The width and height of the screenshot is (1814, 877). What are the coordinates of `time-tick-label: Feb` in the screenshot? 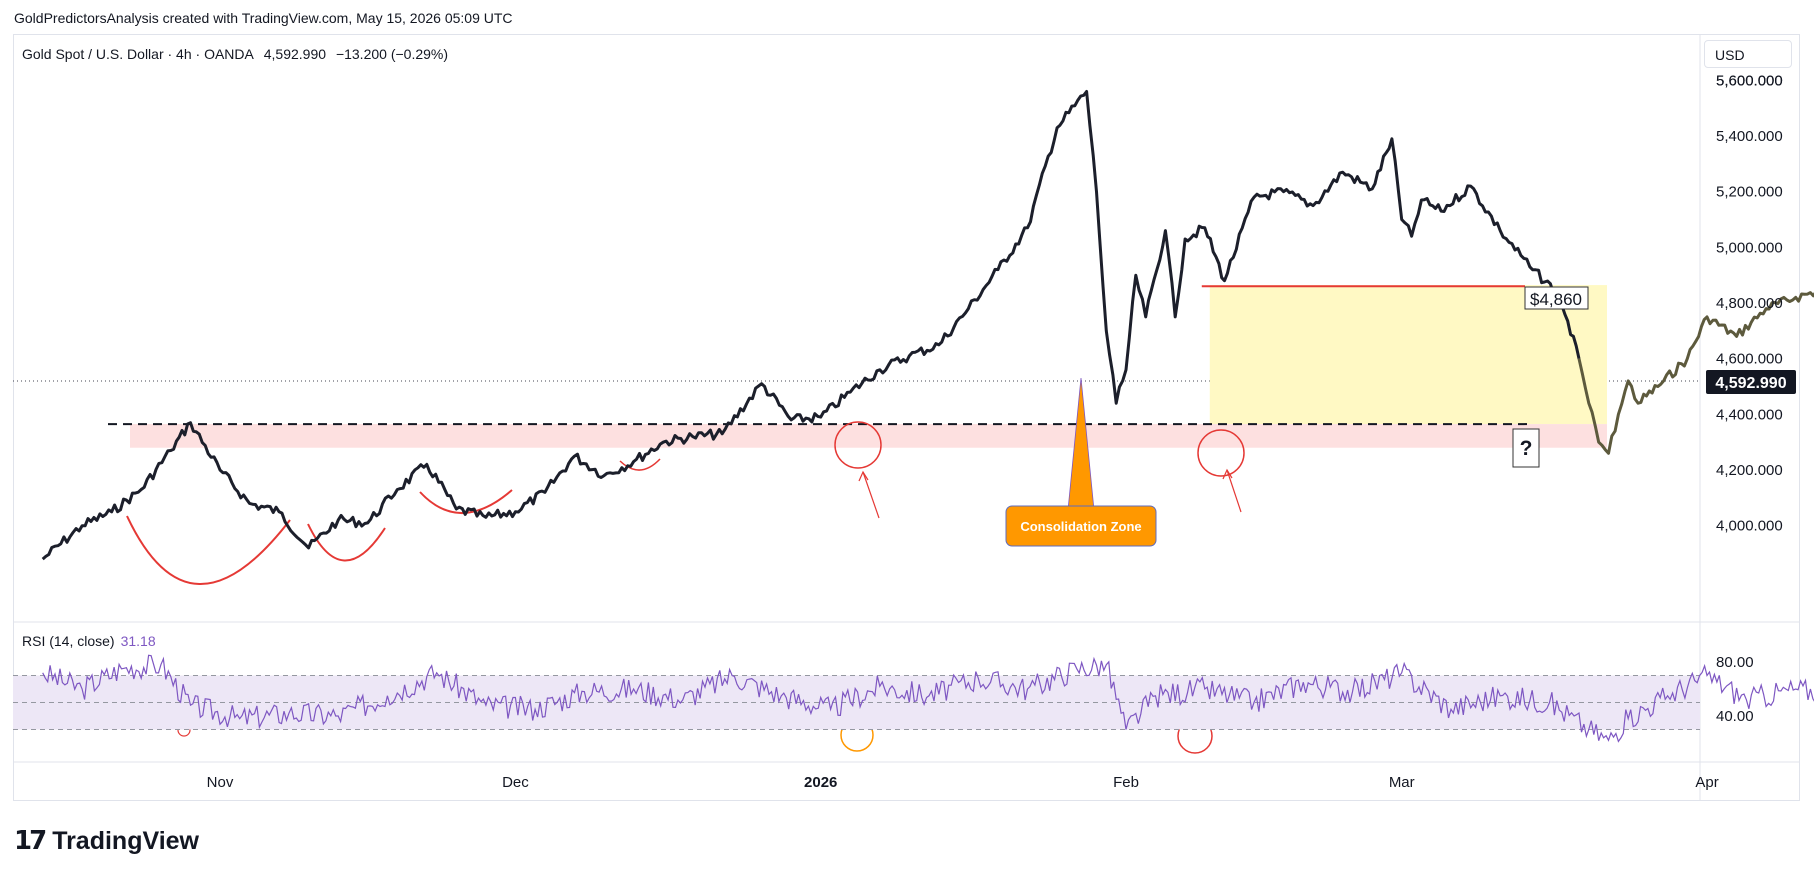 It's located at (1126, 782).